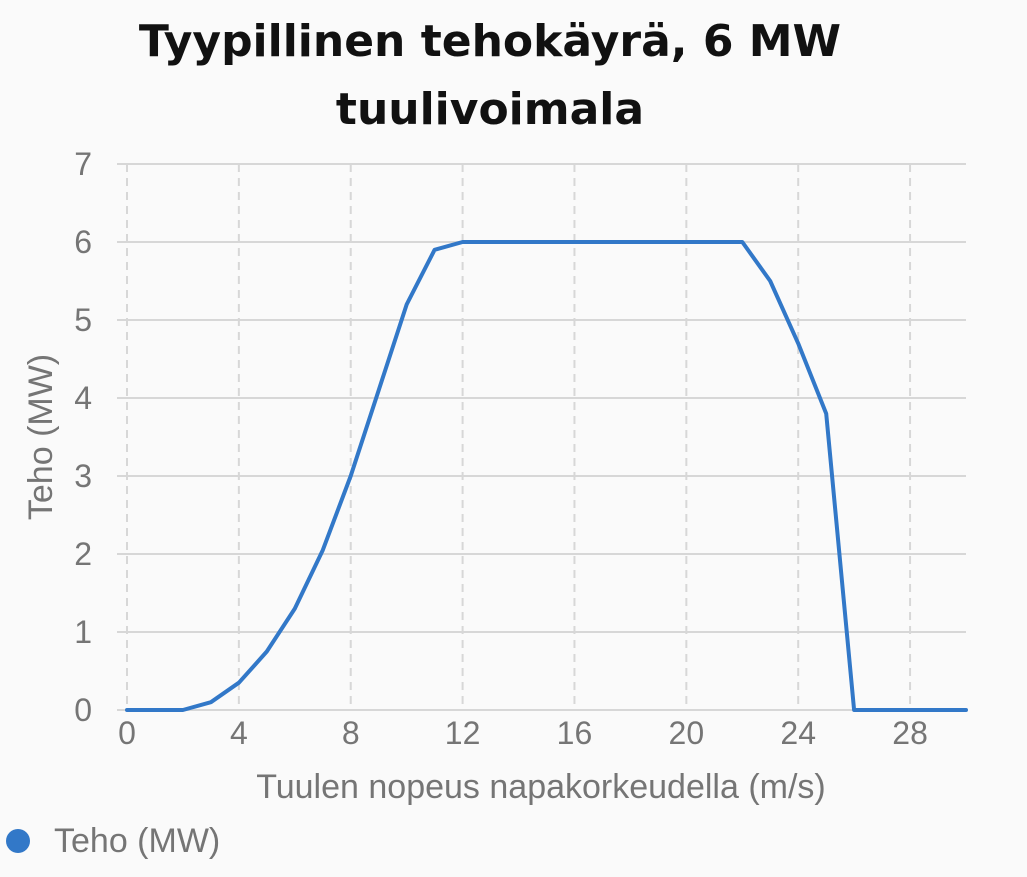  What do you see at coordinates (463, 733) in the screenshot?
I see `x-tick-label: 12` at bounding box center [463, 733].